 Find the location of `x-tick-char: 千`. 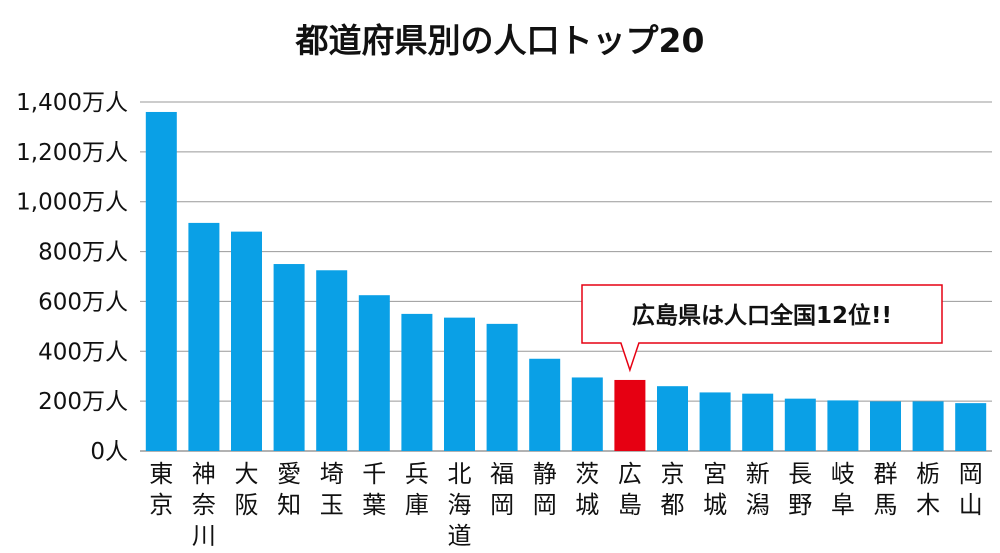

x-tick-char: 千 is located at coordinates (374, 474).